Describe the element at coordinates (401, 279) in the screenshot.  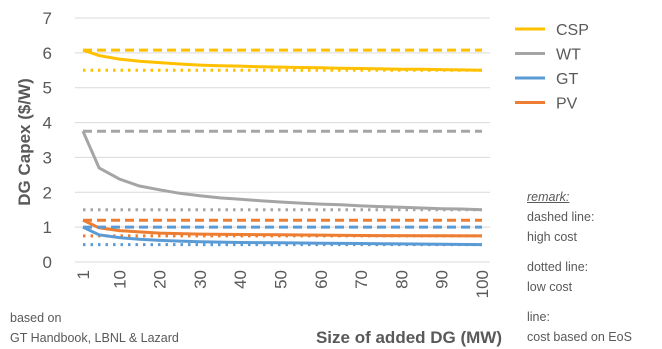
I see `x-tick-label: 80` at that location.